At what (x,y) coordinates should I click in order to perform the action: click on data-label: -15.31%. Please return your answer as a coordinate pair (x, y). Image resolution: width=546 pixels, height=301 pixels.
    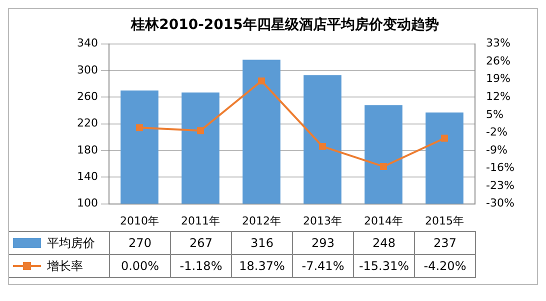
    Looking at the image, I should click on (384, 266).